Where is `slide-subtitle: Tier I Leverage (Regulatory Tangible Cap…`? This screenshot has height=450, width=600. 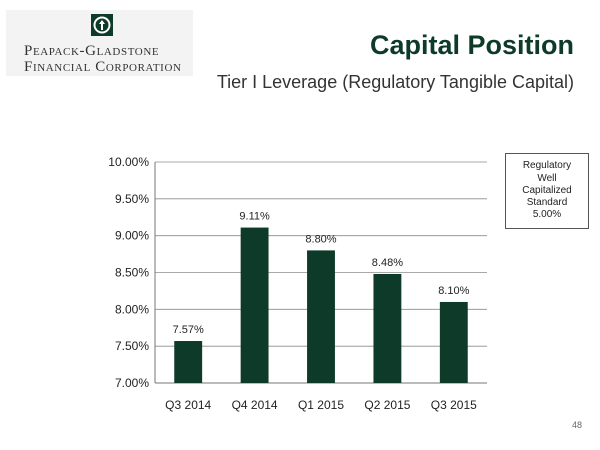
slide-subtitle: Tier I Leverage (Regulatory Tangible Cap… is located at coordinates (395, 82).